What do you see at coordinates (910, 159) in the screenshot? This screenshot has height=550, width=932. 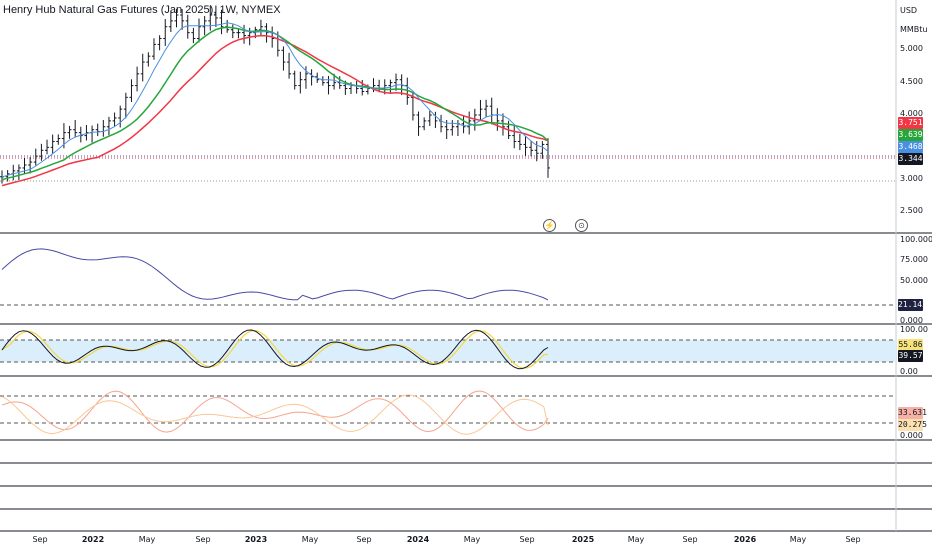 I see `last-price-badge: 3.344` at bounding box center [910, 159].